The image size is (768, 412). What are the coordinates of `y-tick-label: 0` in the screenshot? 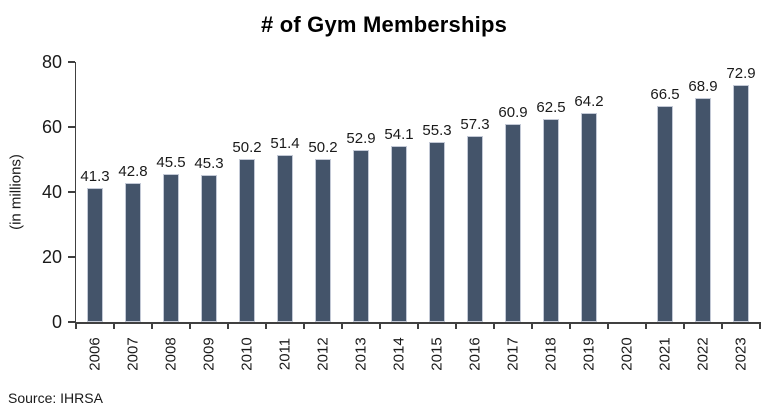 It's located at (56, 322).